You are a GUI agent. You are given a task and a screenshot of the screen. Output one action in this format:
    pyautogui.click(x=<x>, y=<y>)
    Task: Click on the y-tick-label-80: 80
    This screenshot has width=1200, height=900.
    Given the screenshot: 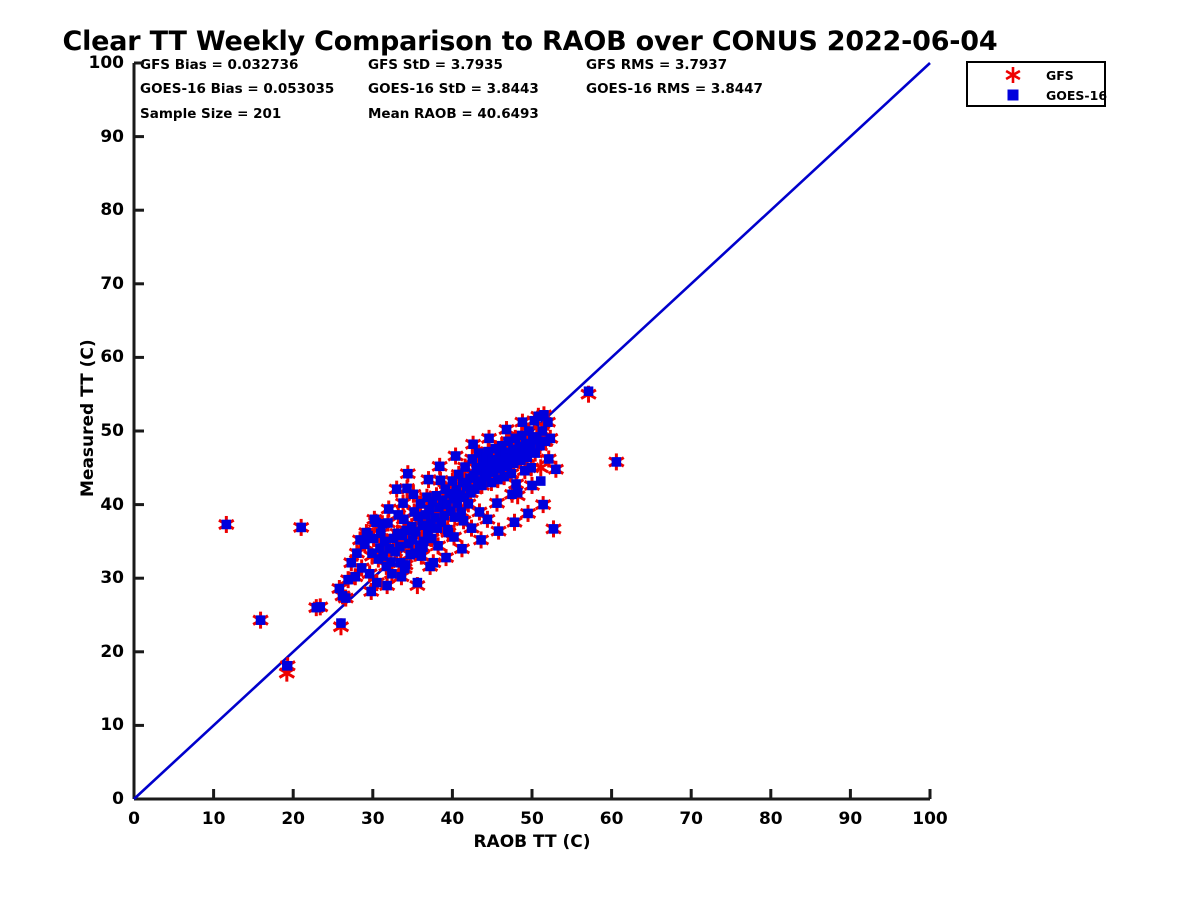 What is the action you would take?
    pyautogui.click(x=112, y=210)
    